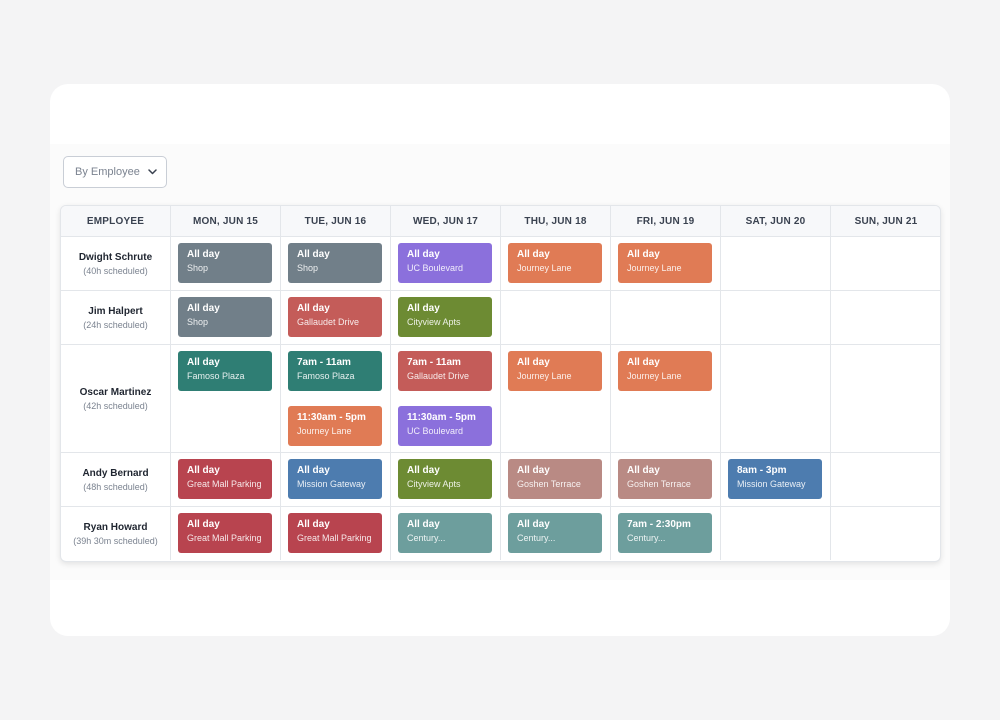 The width and height of the screenshot is (1000, 720). What do you see at coordinates (116, 318) in the screenshot?
I see `employee-cell: Jim Halpert (24h scheduled)` at bounding box center [116, 318].